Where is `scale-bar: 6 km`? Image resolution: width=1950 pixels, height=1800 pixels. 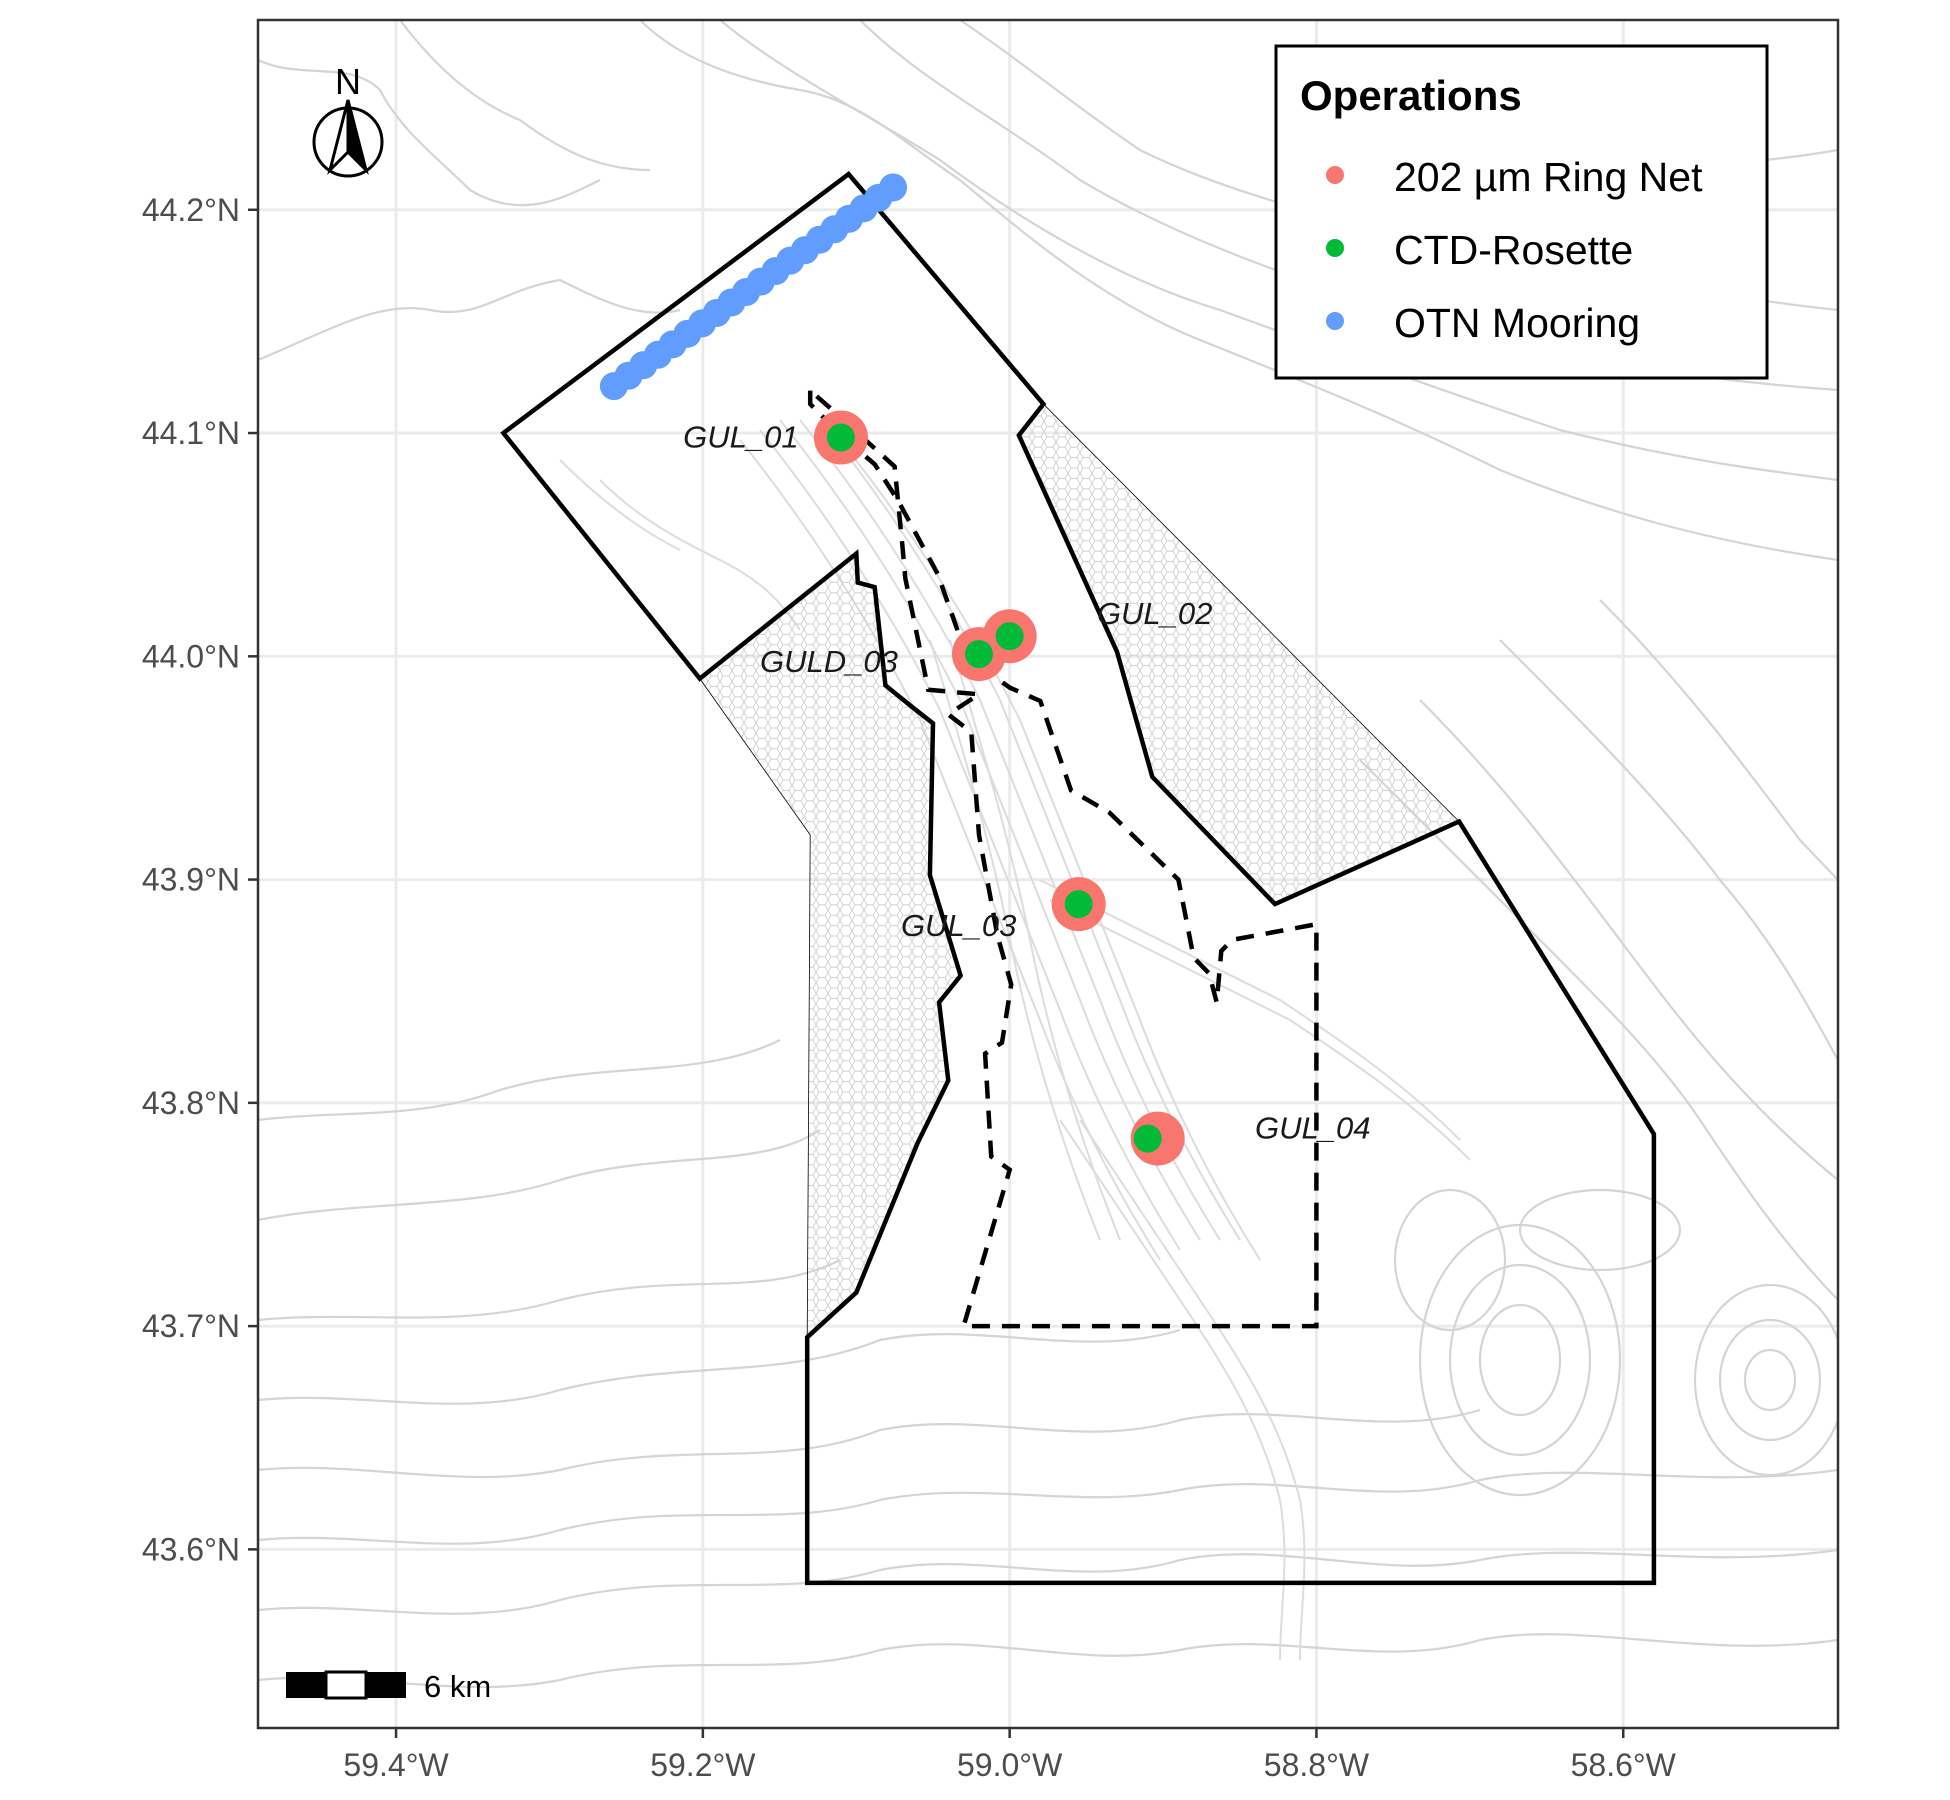
scale-bar: 6 km is located at coordinates (388, 1686).